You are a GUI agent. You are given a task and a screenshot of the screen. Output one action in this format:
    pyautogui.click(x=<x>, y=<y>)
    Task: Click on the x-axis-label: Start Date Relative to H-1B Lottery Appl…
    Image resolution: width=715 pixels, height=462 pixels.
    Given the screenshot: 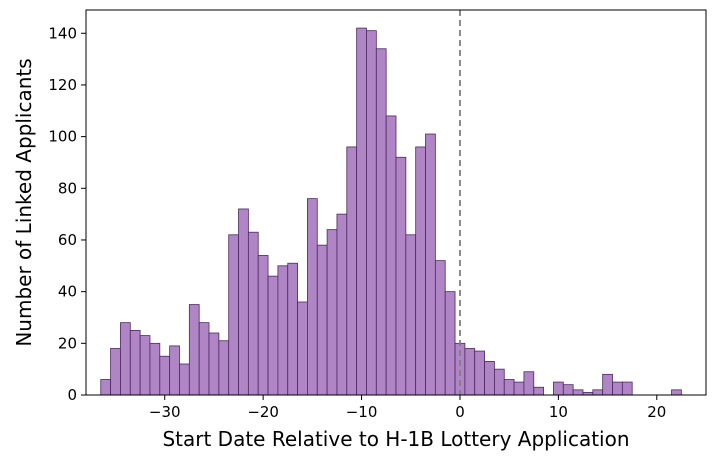 What is the action you would take?
    pyautogui.click(x=395, y=439)
    